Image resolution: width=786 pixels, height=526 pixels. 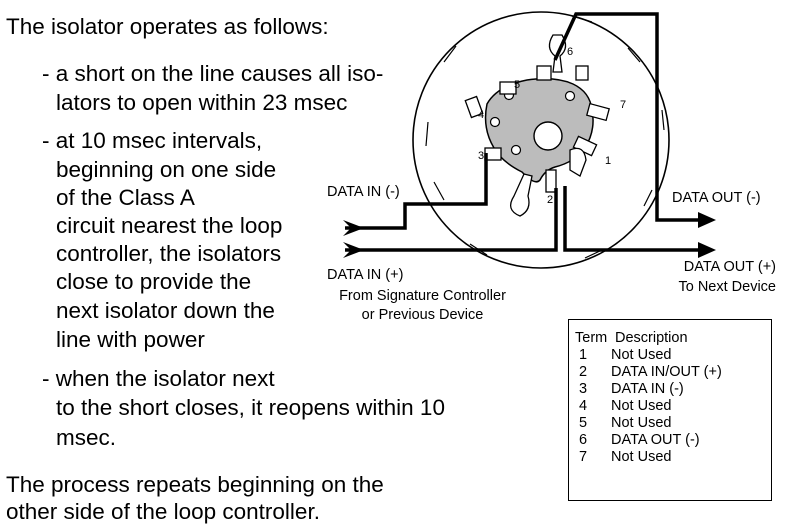 I want to click on bullet2-line8: line with power, so click(x=130, y=339).